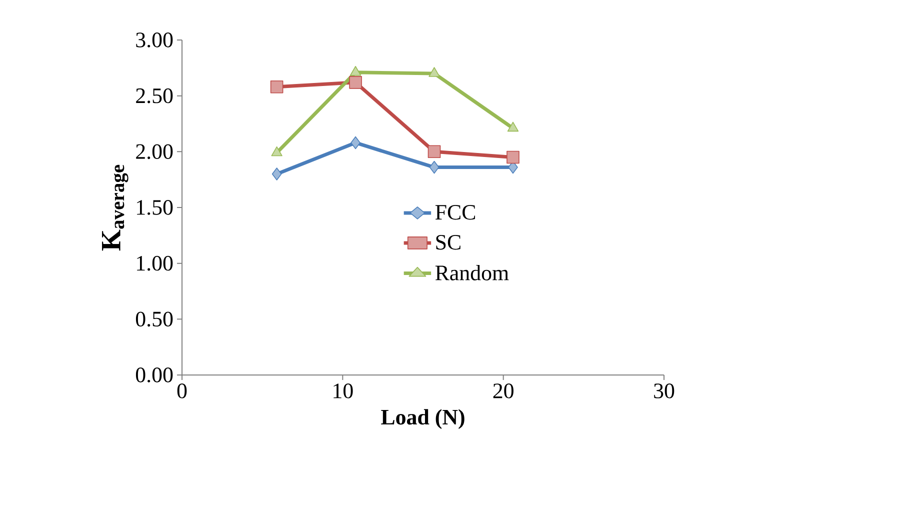 This screenshot has height=507, width=913. What do you see at coordinates (182, 391) in the screenshot?
I see `x-tick-label: 0` at bounding box center [182, 391].